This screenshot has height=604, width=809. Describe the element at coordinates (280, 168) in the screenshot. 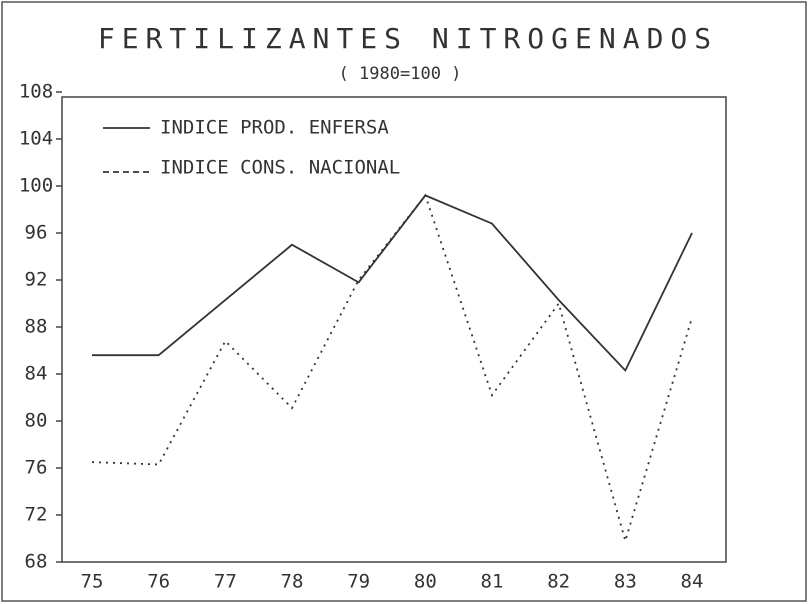

I see `legend-label: INDICE CONS. NACIONAL` at that location.